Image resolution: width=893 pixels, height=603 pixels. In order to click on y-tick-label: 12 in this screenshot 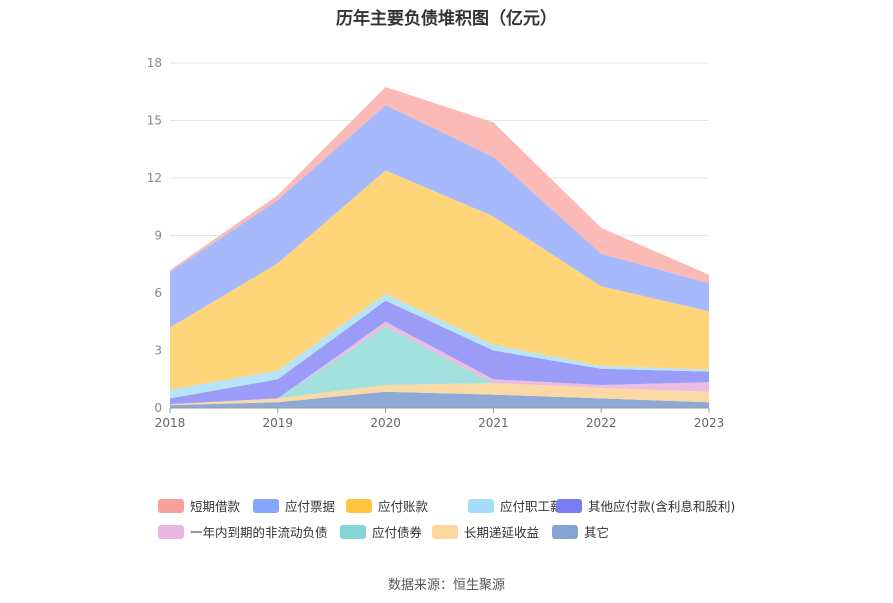, I will do `click(154, 178)`.